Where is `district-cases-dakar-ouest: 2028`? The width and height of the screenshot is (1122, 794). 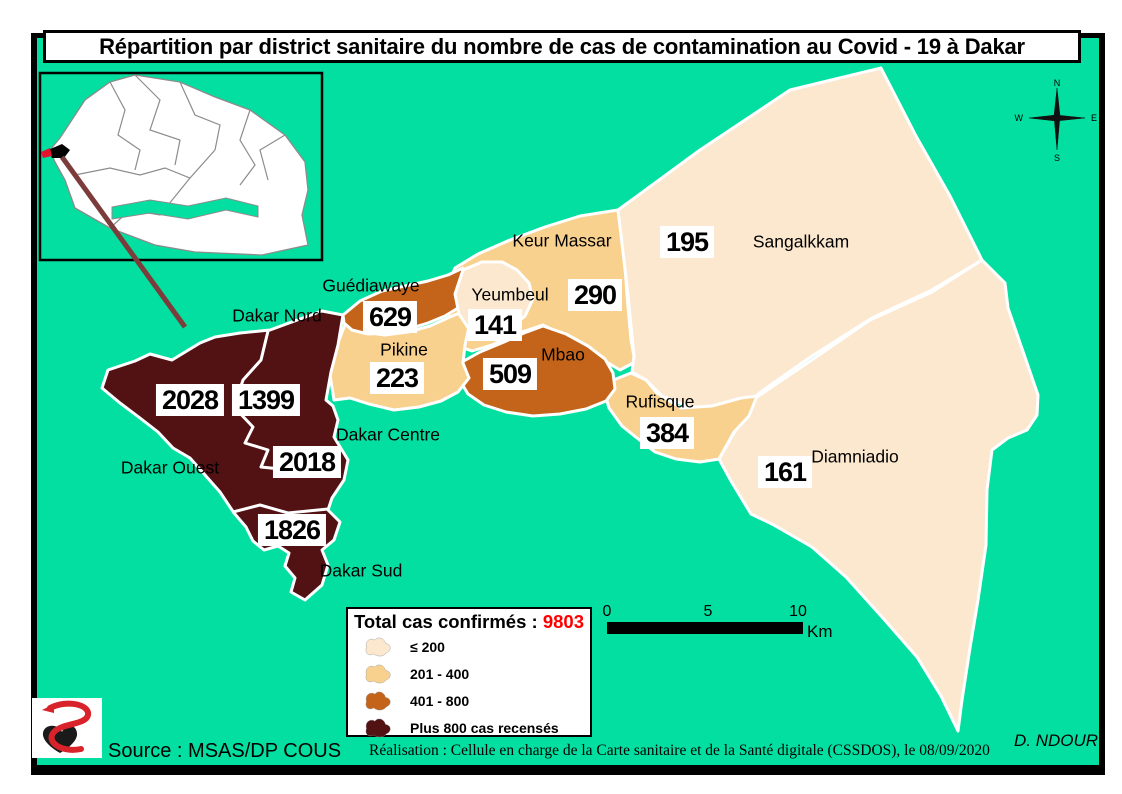 district-cases-dakar-ouest: 2028 is located at coordinates (190, 400).